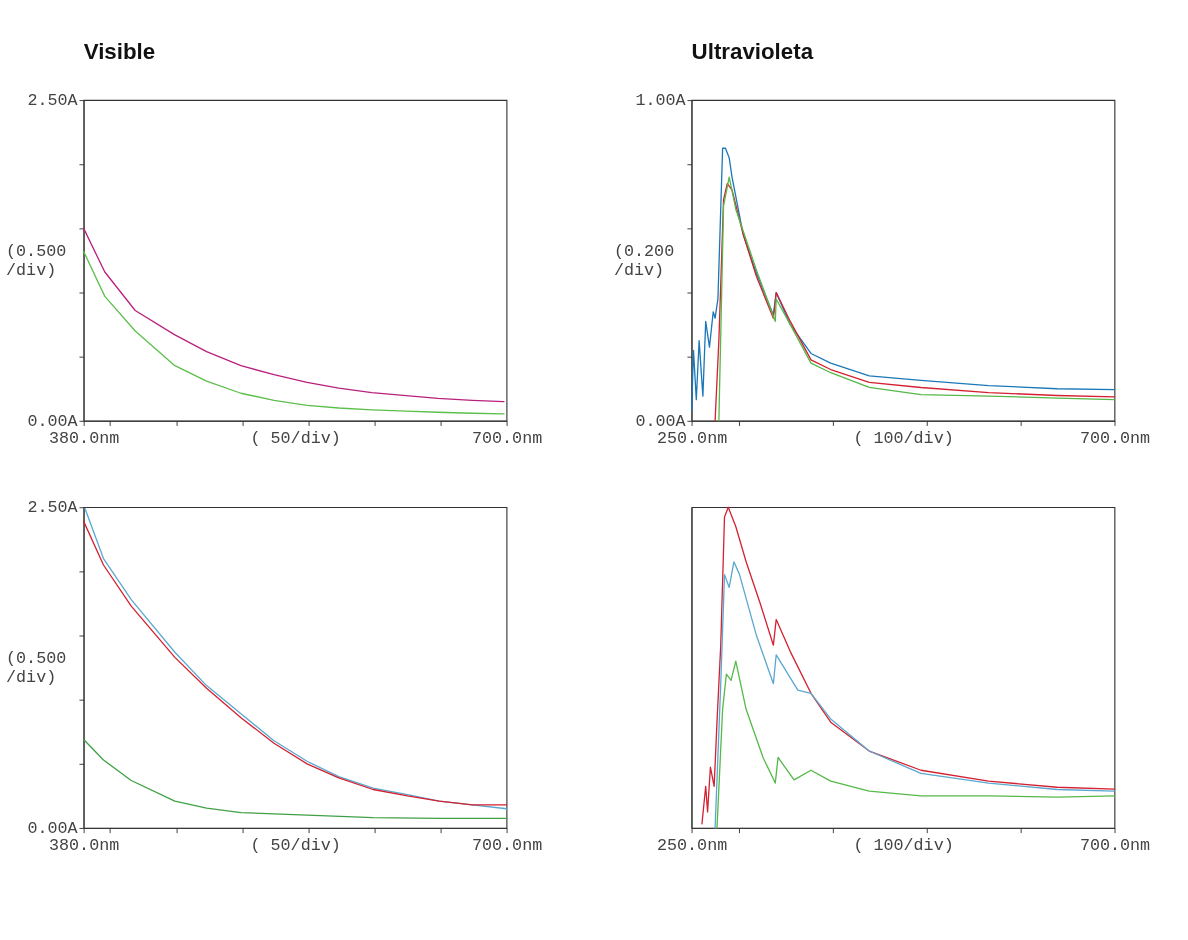  Describe the element at coordinates (84, 438) in the screenshot. I see `x-tick-label: 380.0nm` at that location.